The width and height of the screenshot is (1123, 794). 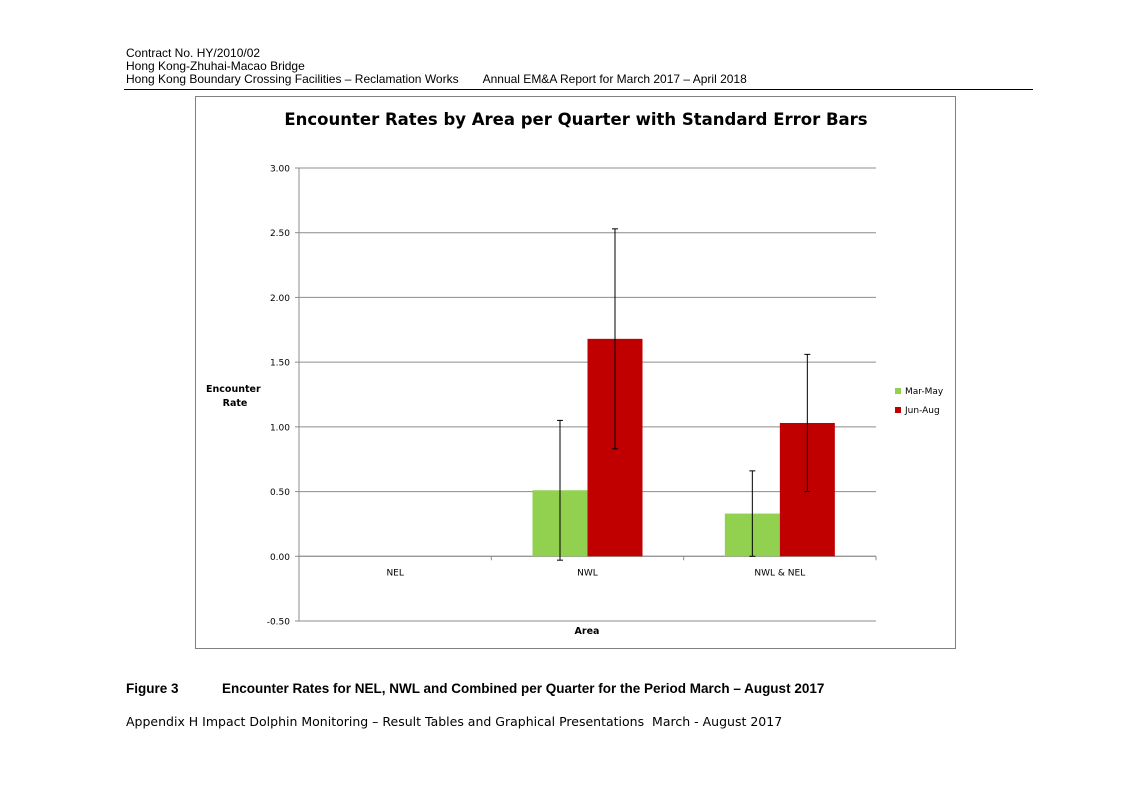 I want to click on y-tick-label-4: 1.00, so click(x=280, y=428).